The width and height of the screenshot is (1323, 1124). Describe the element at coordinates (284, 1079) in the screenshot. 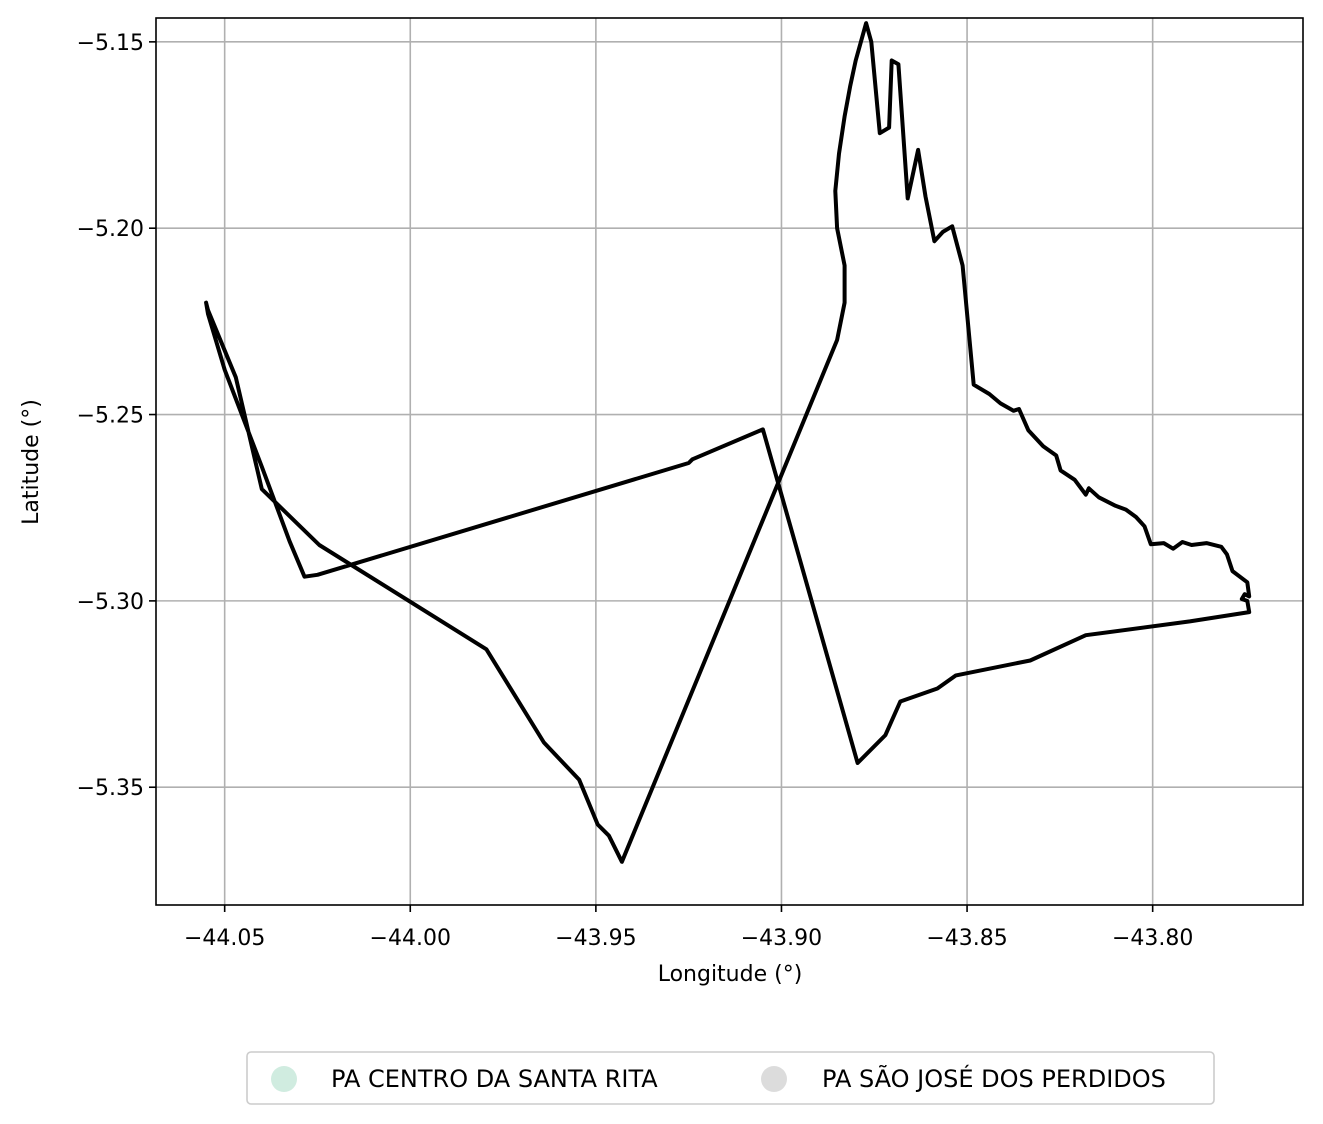

I see `legend-marker-centro-da-santa-rita` at that location.